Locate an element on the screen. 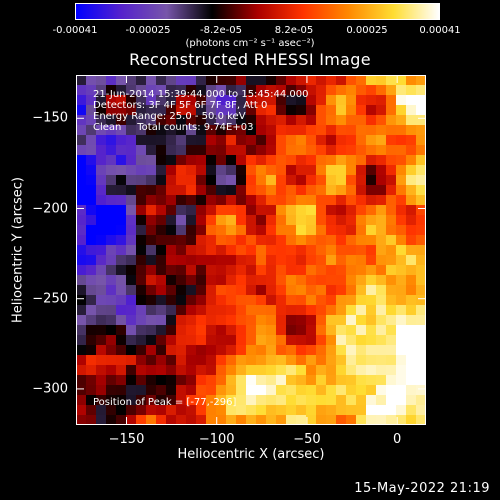 The width and height of the screenshot is (500, 500). y-tick-label: −200 is located at coordinates (50, 208).